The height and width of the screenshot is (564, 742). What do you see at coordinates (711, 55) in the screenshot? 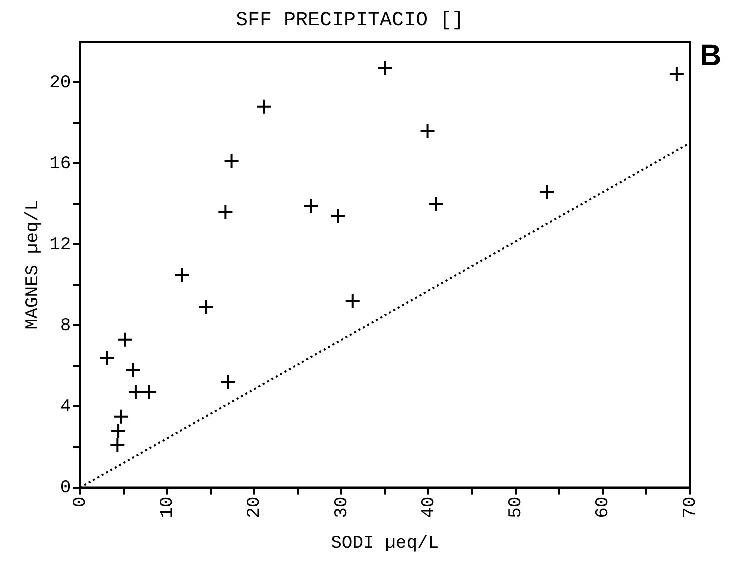
I see `text: B` at bounding box center [711, 55].